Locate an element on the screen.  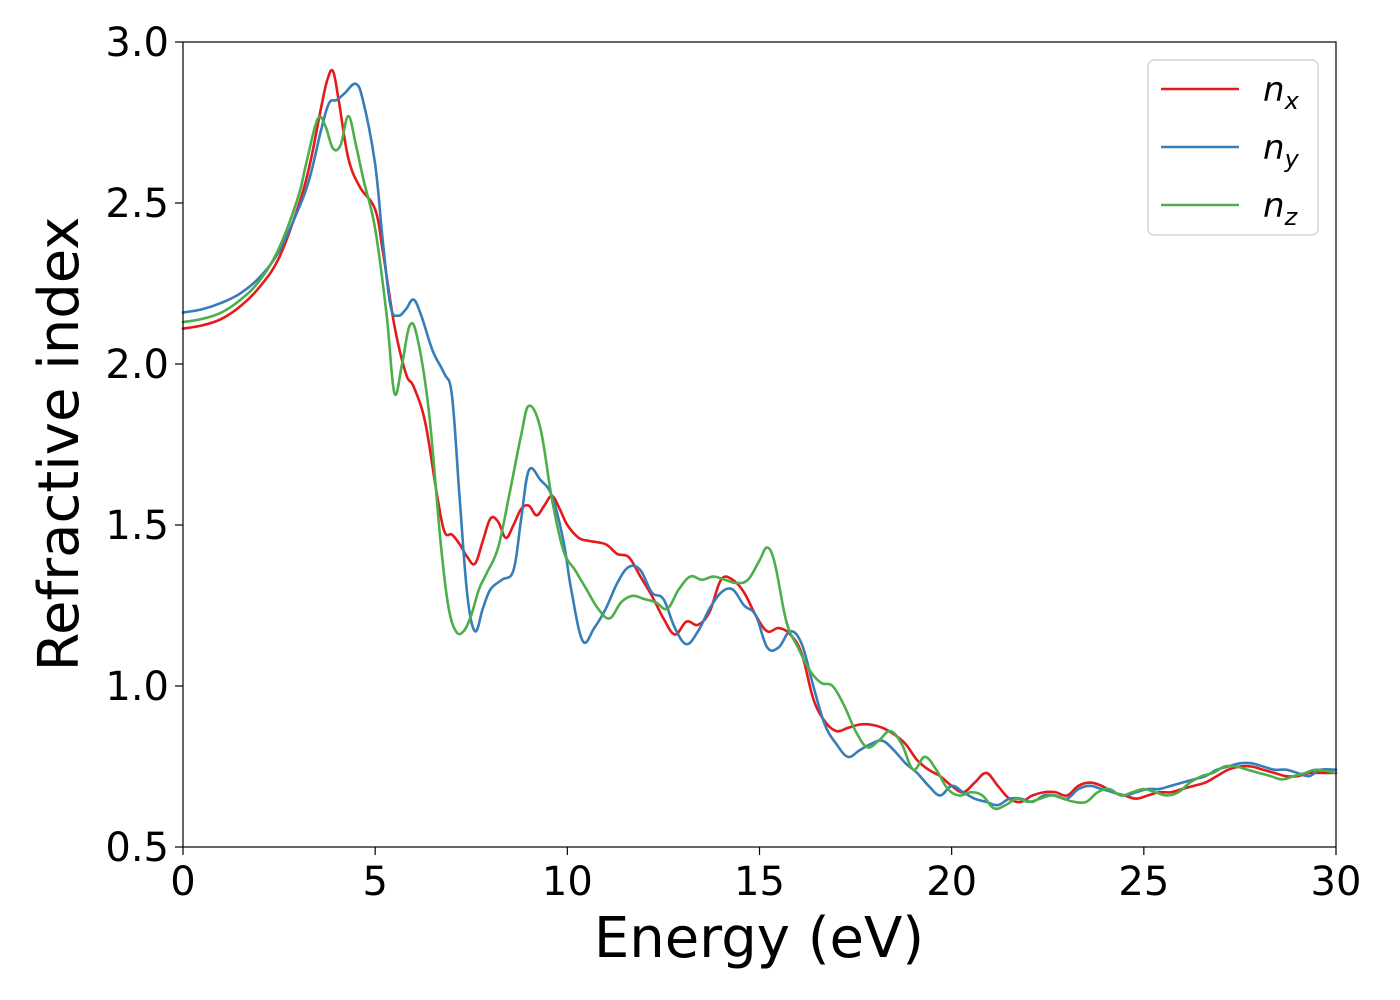
legend-label-z: nz is located at coordinates (1281, 208).